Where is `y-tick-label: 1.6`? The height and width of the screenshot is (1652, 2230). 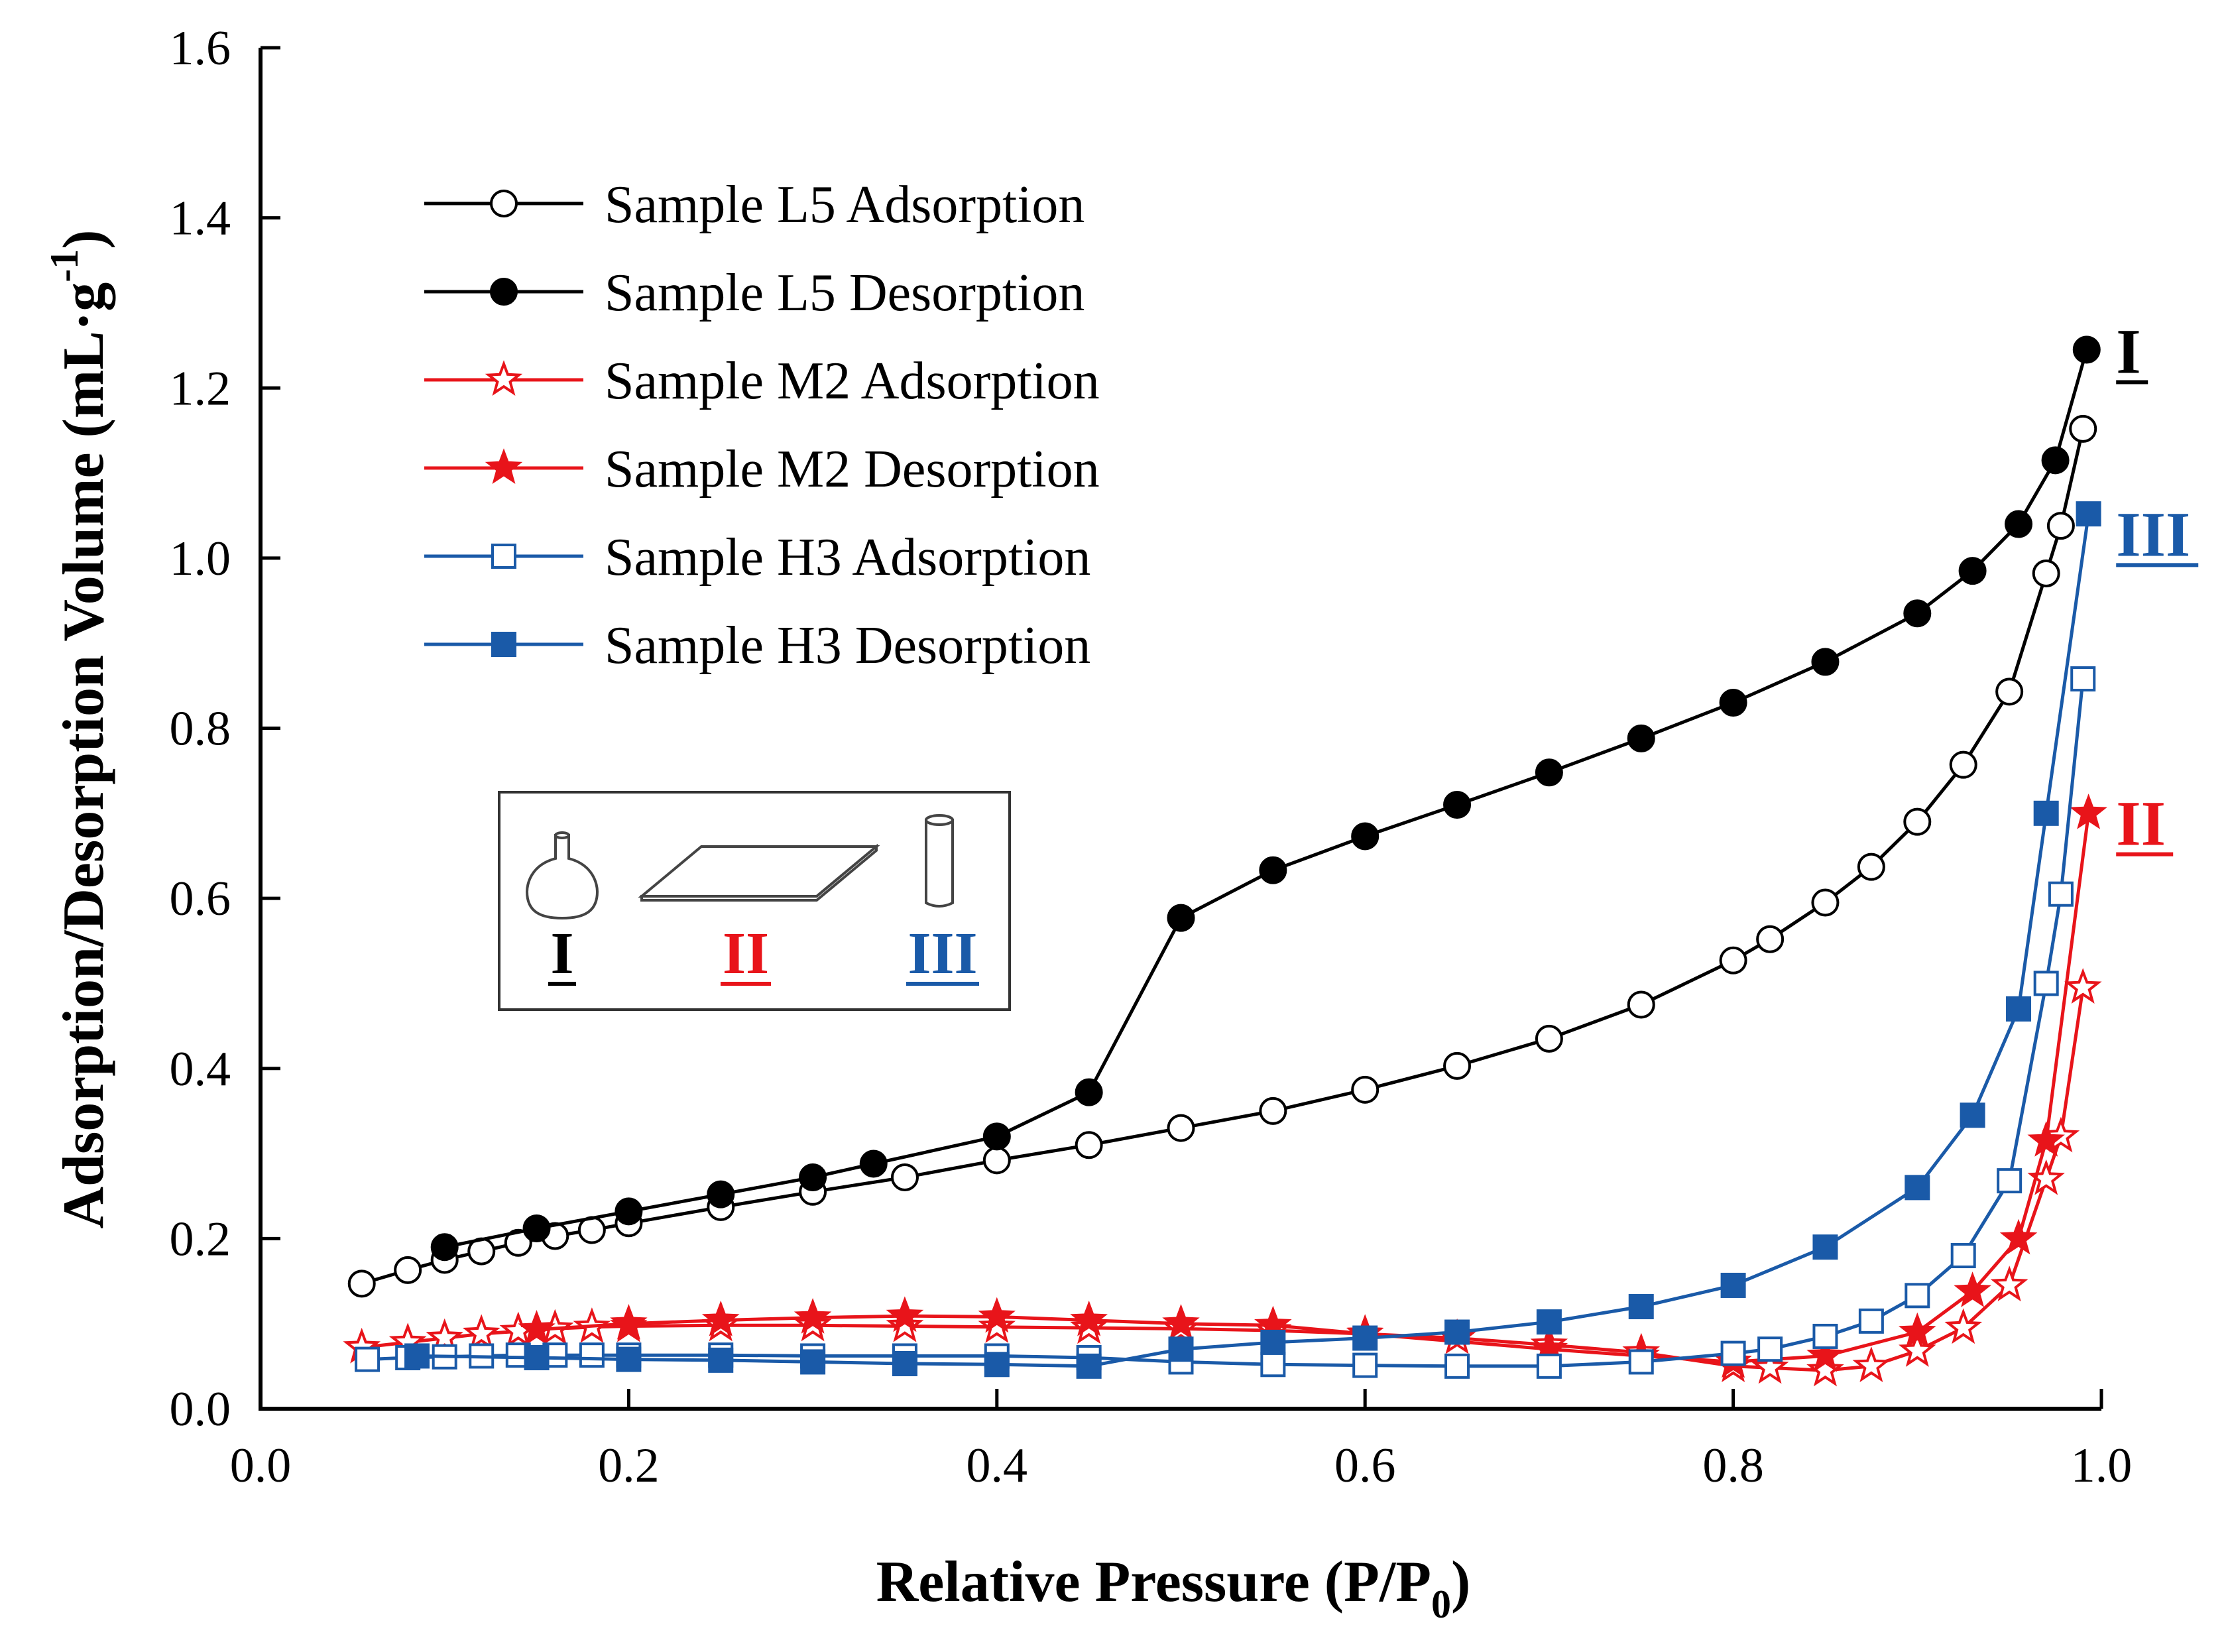
y-tick-label: 1.6 is located at coordinates (200, 48).